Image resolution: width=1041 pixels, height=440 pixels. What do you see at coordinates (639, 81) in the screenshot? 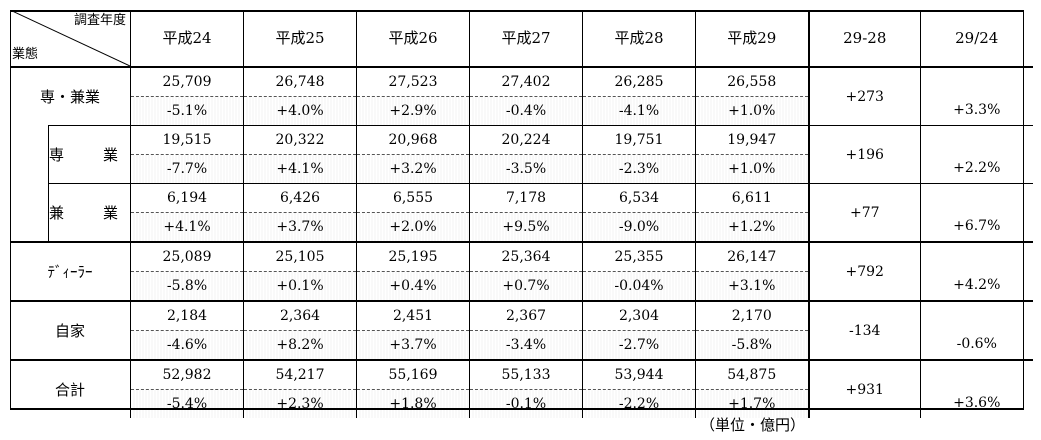
I see `table-cell-value: 26,285` at bounding box center [639, 81].